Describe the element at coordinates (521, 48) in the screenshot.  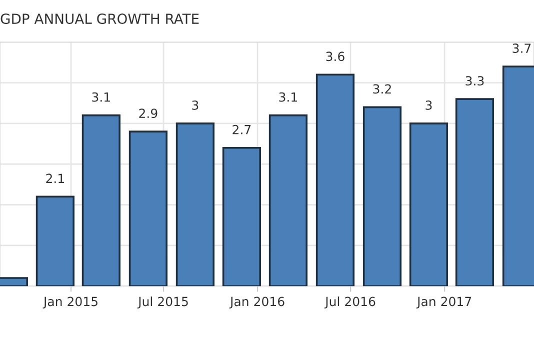
I see `data-label: 3.7` at that location.